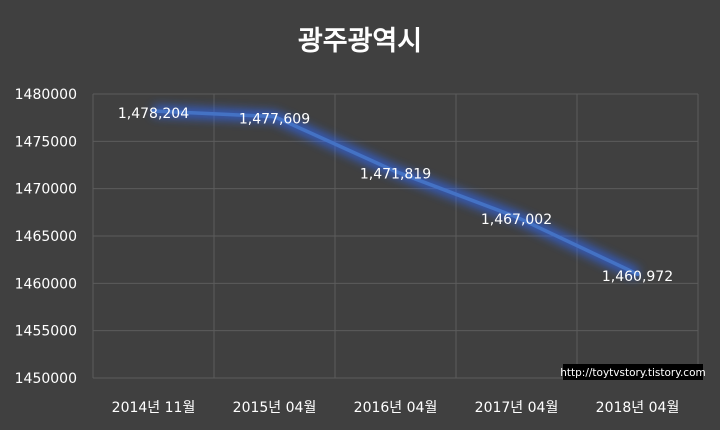 The image size is (720, 430). I want to click on y-tick-label: 1465000, so click(46, 237).